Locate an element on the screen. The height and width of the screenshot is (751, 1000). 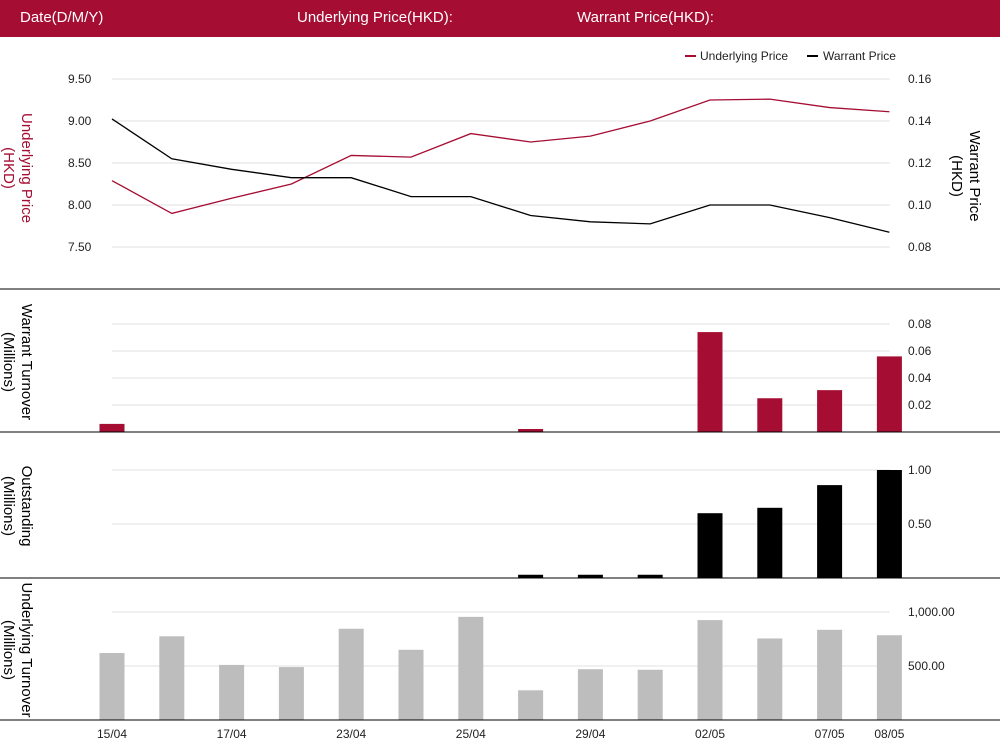
y-axis-title: Outstanding(Millions) is located at coordinates (17, 506).